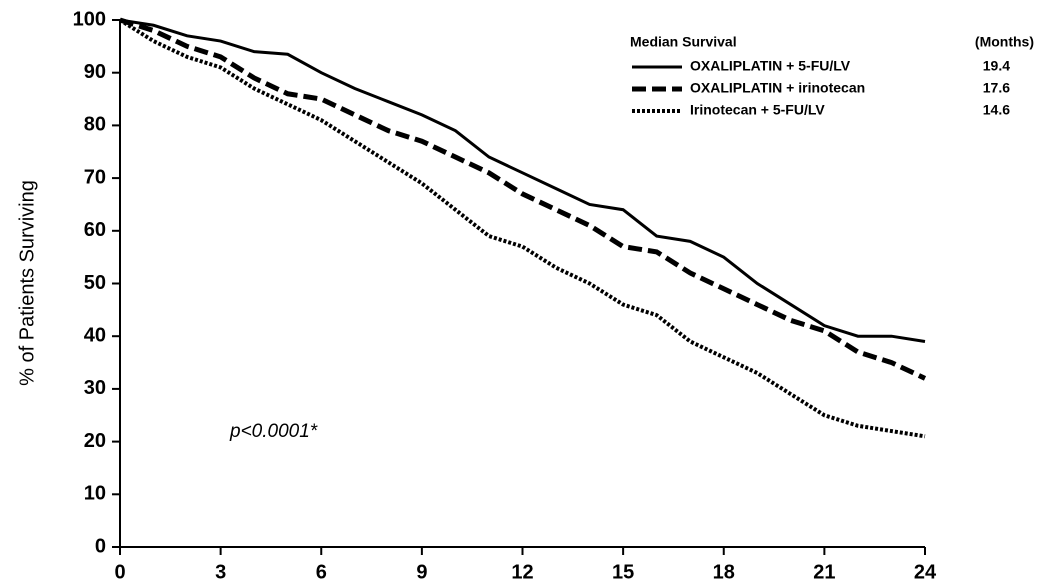  Describe the element at coordinates (522, 572) in the screenshot. I see `x-tick-label: 12` at that location.